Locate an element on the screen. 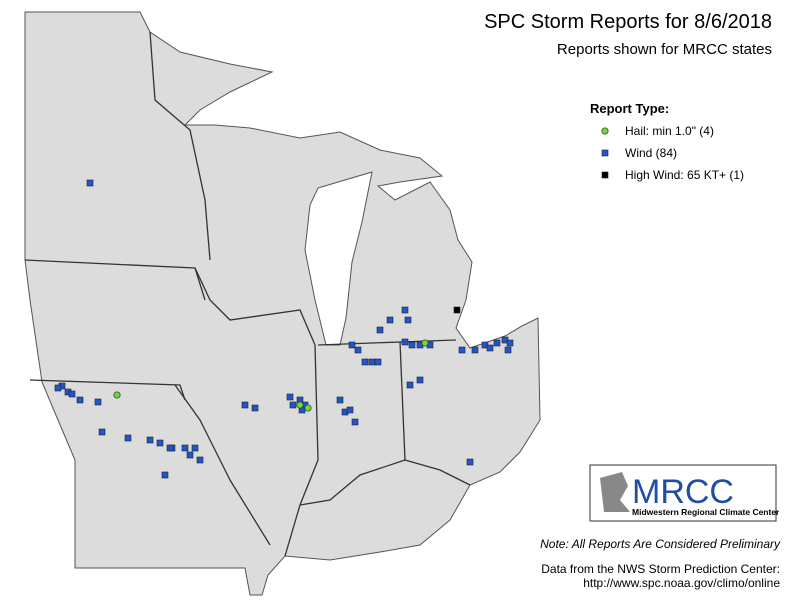 The width and height of the screenshot is (800, 600). subtitle: Reports shown for MRCC states is located at coordinates (664, 49).